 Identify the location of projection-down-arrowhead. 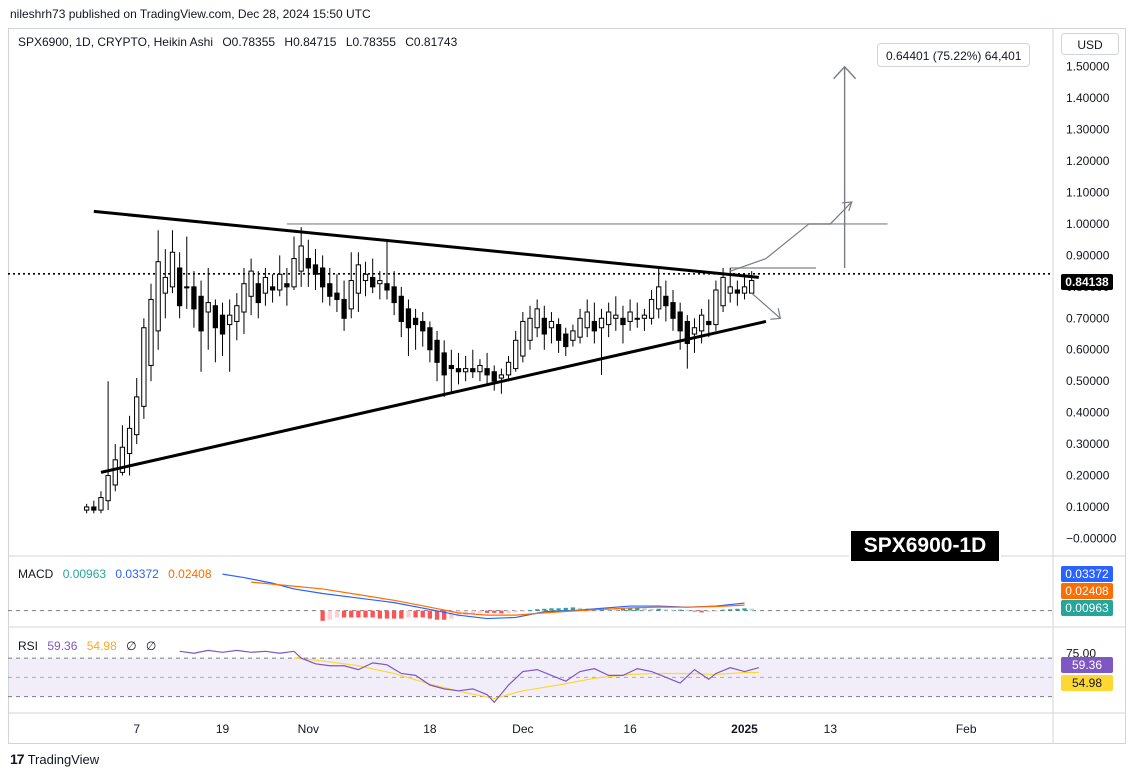
(775, 314).